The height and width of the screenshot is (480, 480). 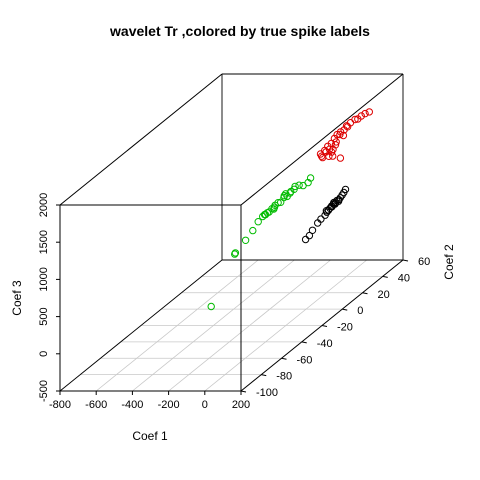 I want to click on y-tick-label: -20, so click(x=345, y=328).